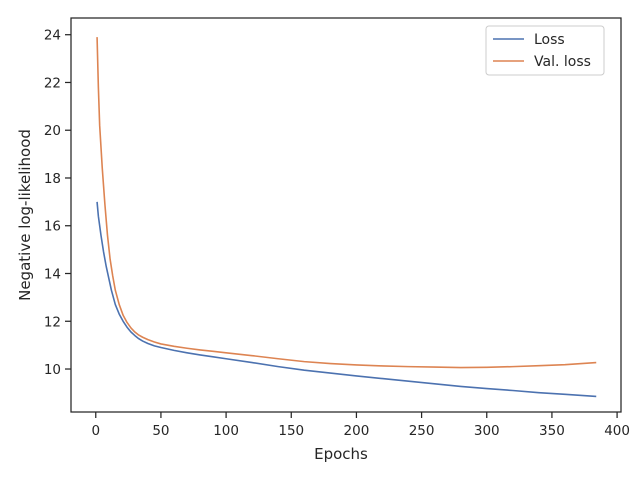  I want to click on legend-label-val-loss: Val. loss, so click(562, 62).